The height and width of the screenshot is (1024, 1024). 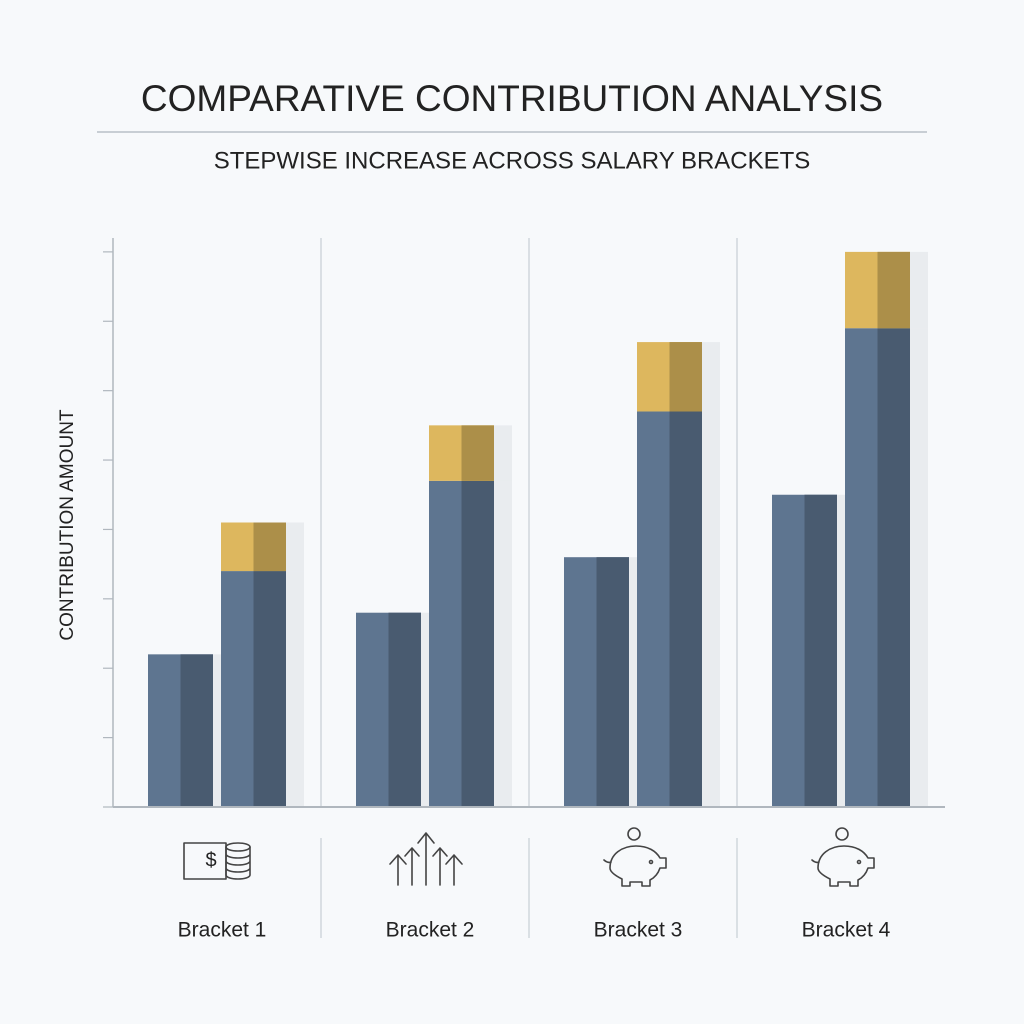 What do you see at coordinates (67, 525) in the screenshot?
I see `y-axis-label: CONTRIBUTION AMOUNT` at bounding box center [67, 525].